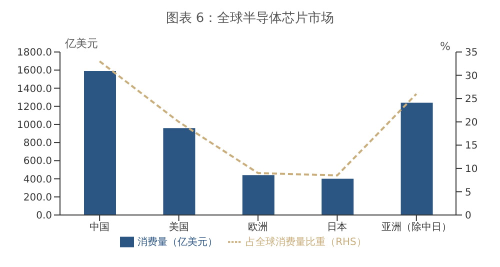 The height and width of the screenshot is (267, 500). Describe the element at coordinates (468, 192) in the screenshot. I see `y2-tick-label: 5` at that location.